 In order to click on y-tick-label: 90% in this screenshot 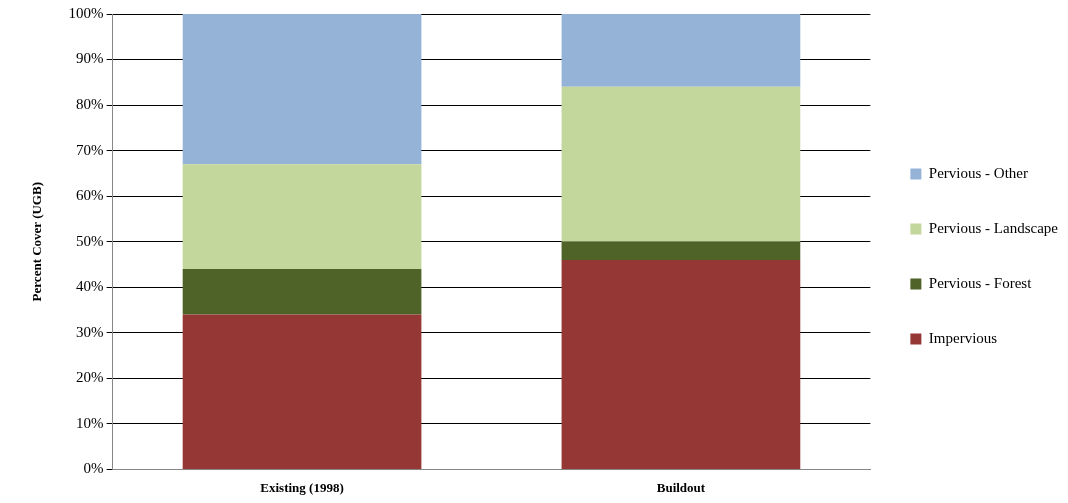, I will do `click(90, 58)`.